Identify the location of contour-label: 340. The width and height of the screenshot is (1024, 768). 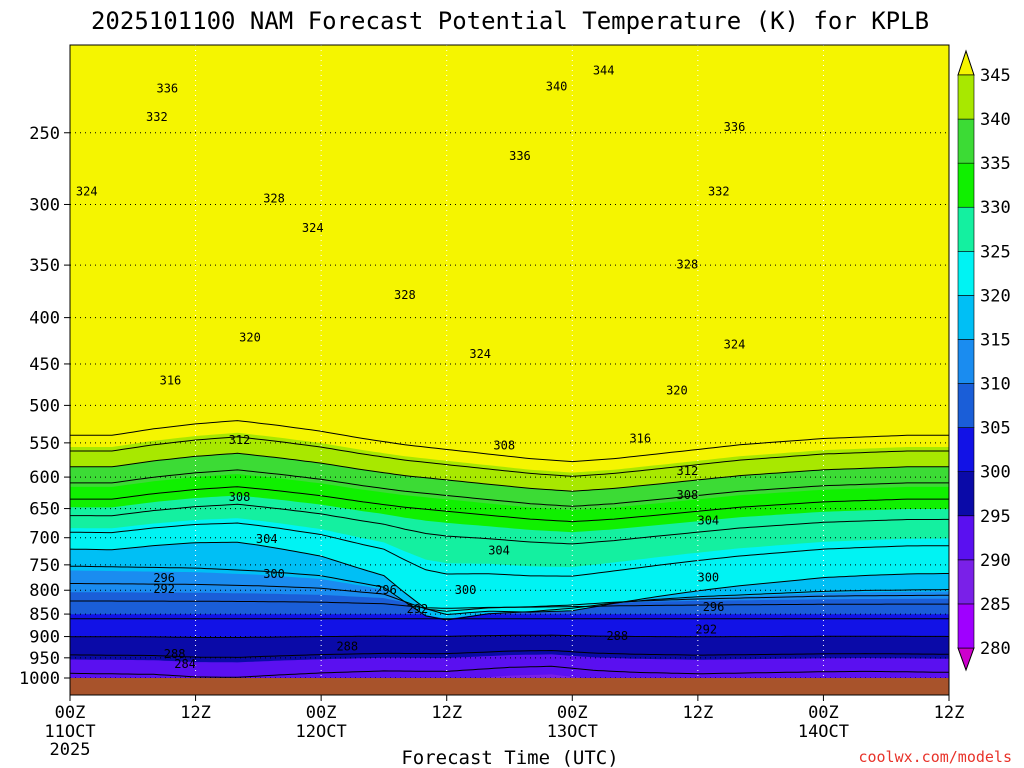
(557, 87).